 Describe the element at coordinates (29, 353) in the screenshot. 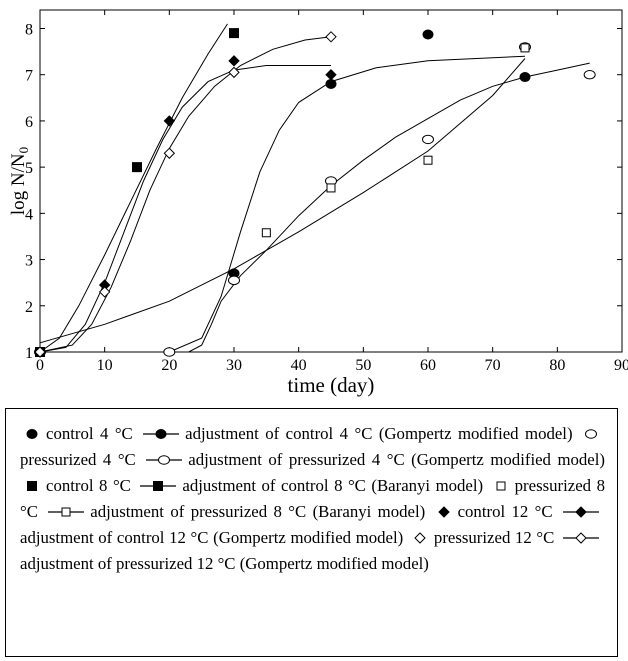

I see `y-tick-label: 1` at that location.